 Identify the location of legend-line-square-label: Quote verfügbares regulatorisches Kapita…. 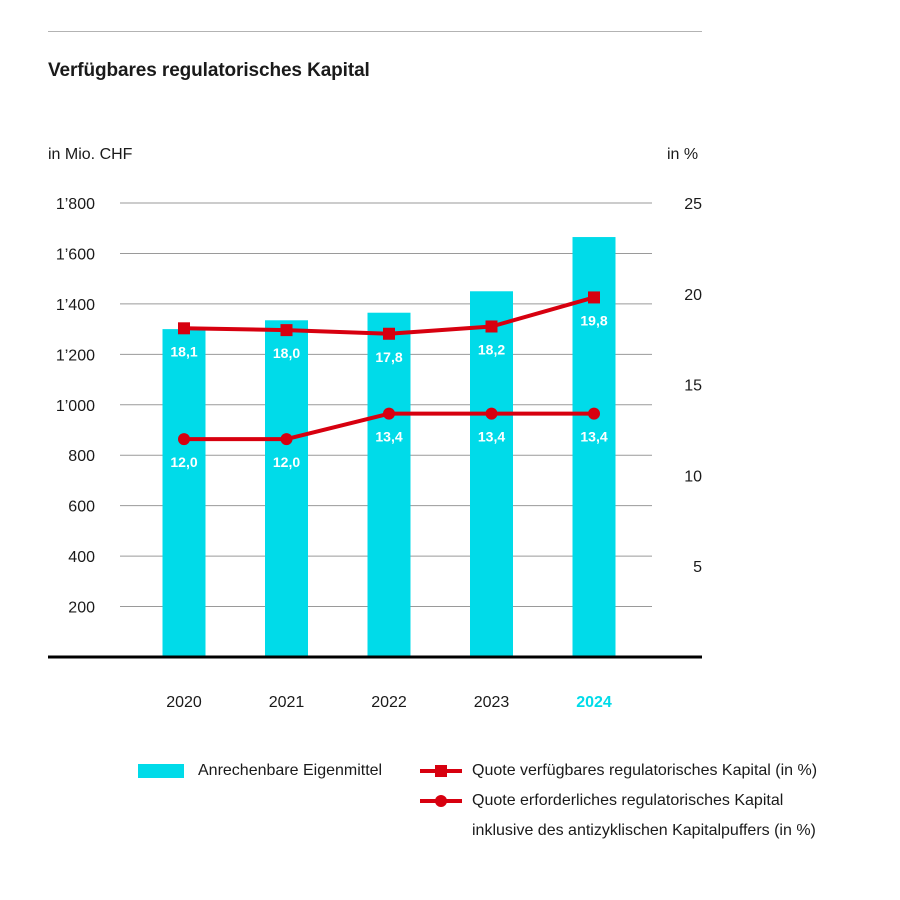
(645, 770).